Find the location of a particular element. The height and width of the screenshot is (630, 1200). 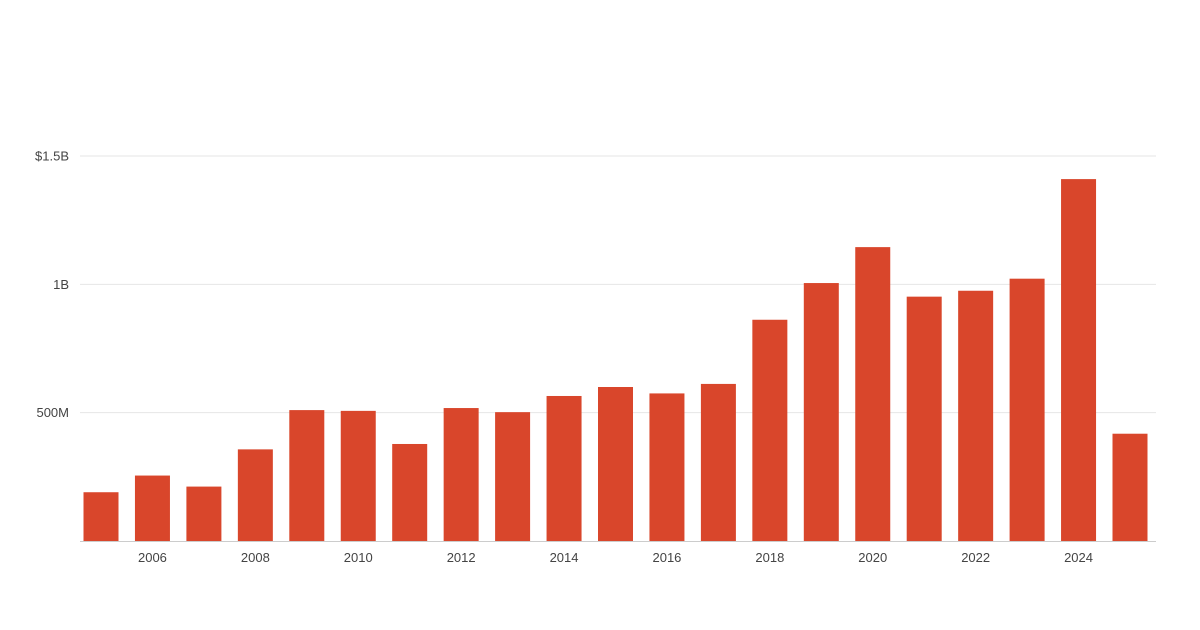

x-tick-label: 2008 is located at coordinates (255, 557).